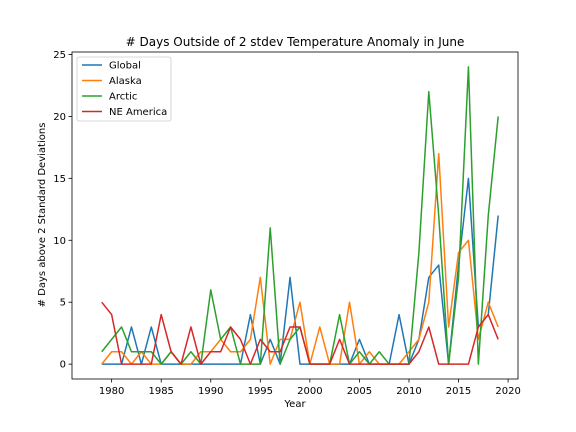 The height and width of the screenshot is (432, 576). Describe the element at coordinates (62, 210) in the screenshot. I see `y-axis: 0 5 10 15 20 25` at that location.